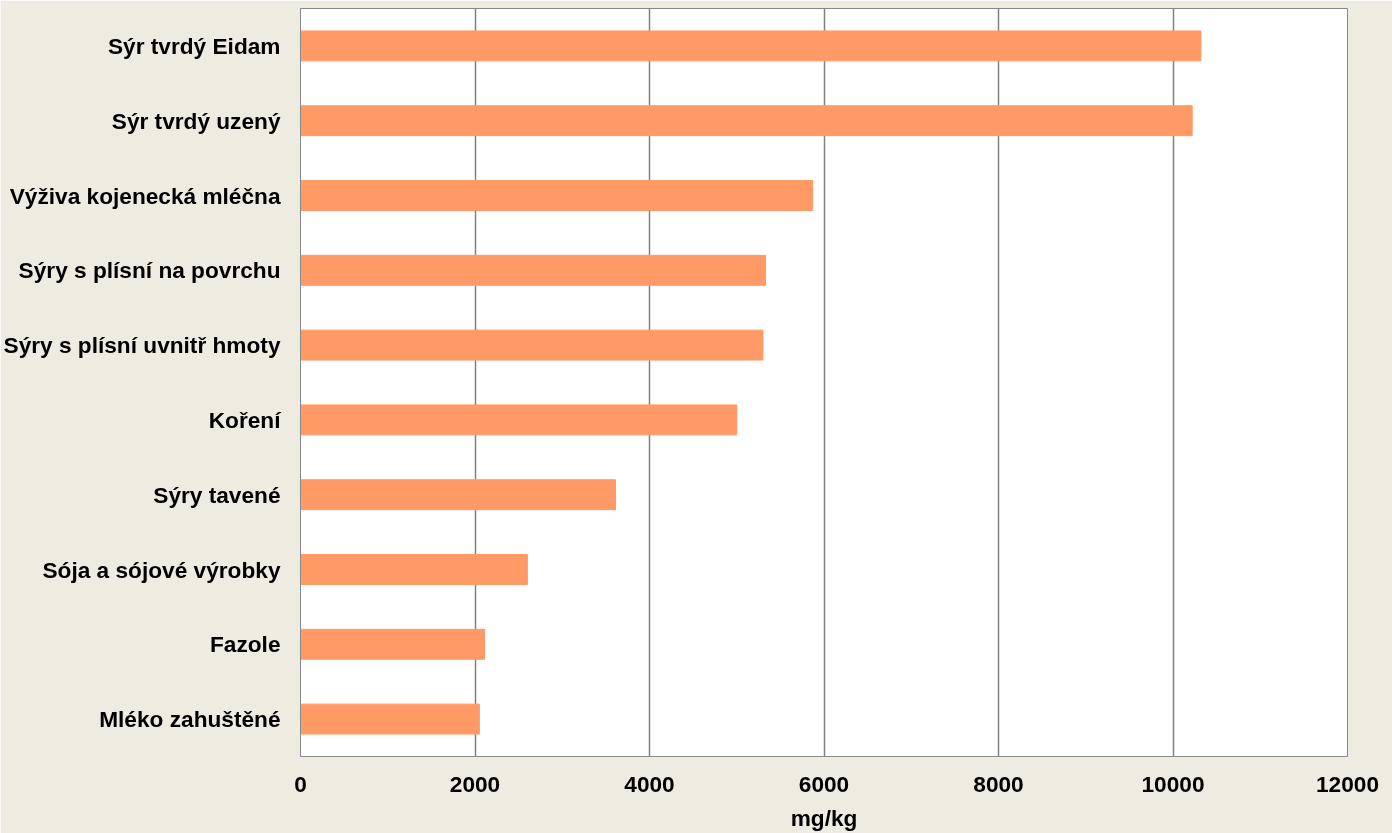 The width and height of the screenshot is (1392, 833). Describe the element at coordinates (475, 783) in the screenshot. I see `x-tick-label: 2000` at that location.